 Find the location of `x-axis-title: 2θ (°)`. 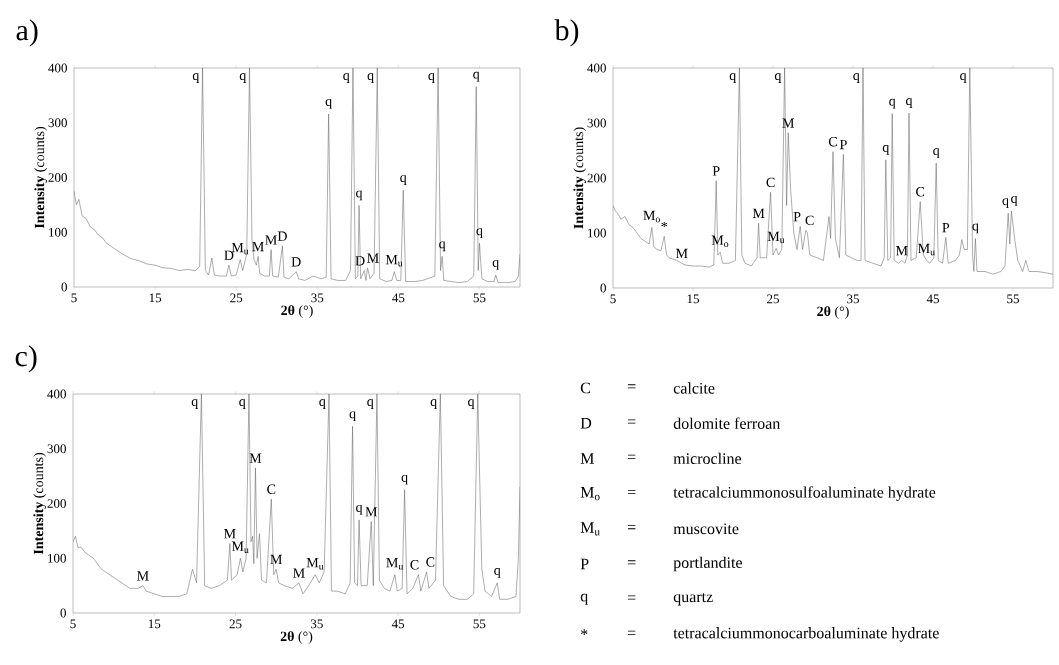

x-axis-title: 2θ (°) is located at coordinates (296, 637).